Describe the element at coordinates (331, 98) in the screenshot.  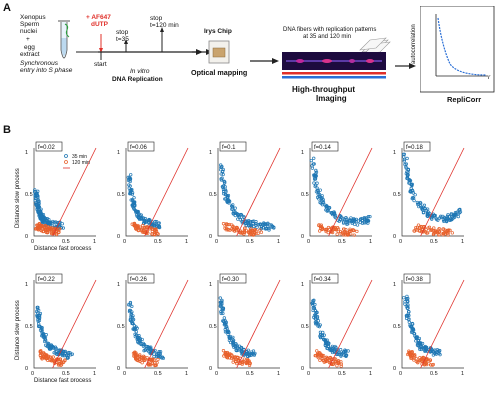
I see `high-throughput-line-2: Imaging` at that location.